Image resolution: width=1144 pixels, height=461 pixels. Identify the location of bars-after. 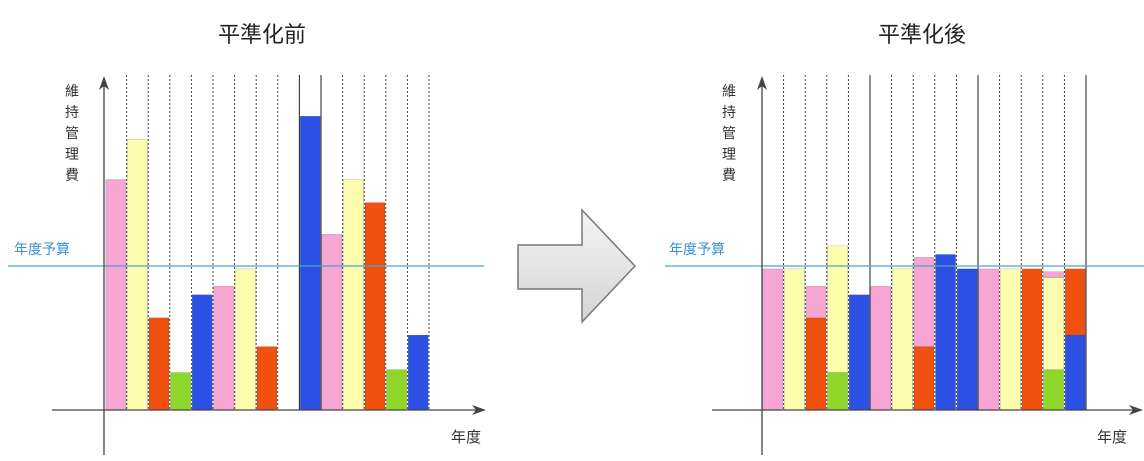
(924, 328).